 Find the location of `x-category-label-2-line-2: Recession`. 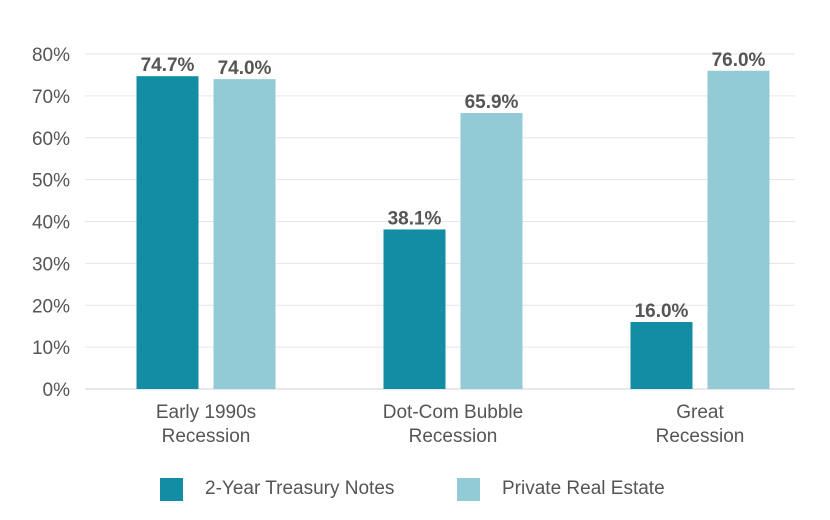

x-category-label-2-line-2: Recession is located at coordinates (453, 436).